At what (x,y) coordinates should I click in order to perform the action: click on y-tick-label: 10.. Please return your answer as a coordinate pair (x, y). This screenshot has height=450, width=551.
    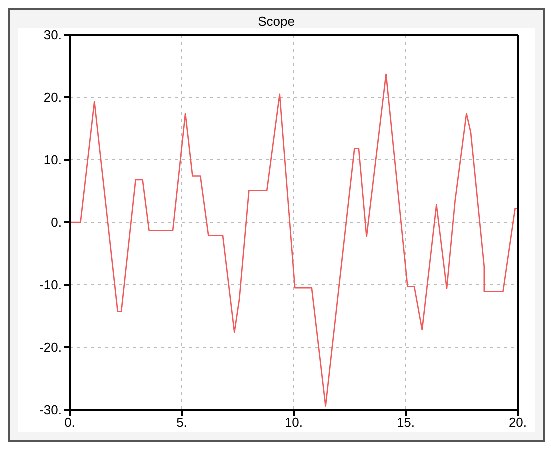
    Looking at the image, I should click on (53, 160).